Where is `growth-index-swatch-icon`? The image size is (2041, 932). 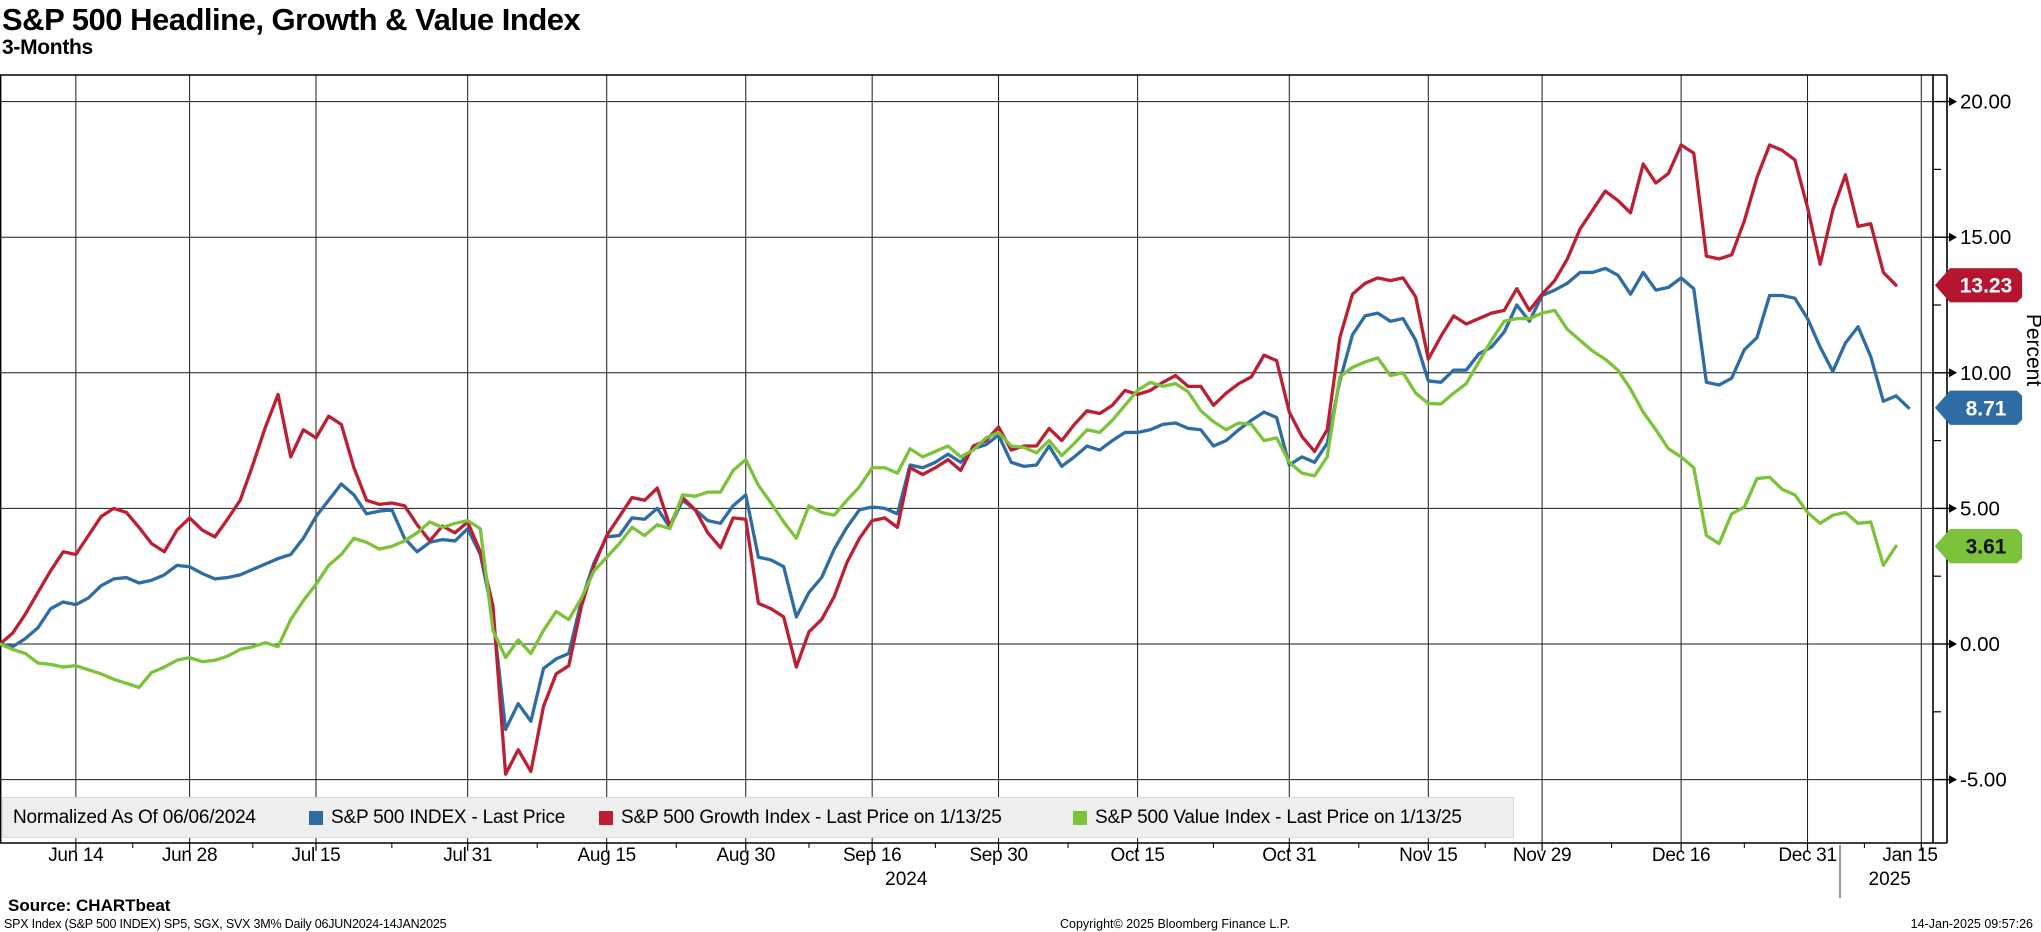 growth-index-swatch-icon is located at coordinates (606, 817).